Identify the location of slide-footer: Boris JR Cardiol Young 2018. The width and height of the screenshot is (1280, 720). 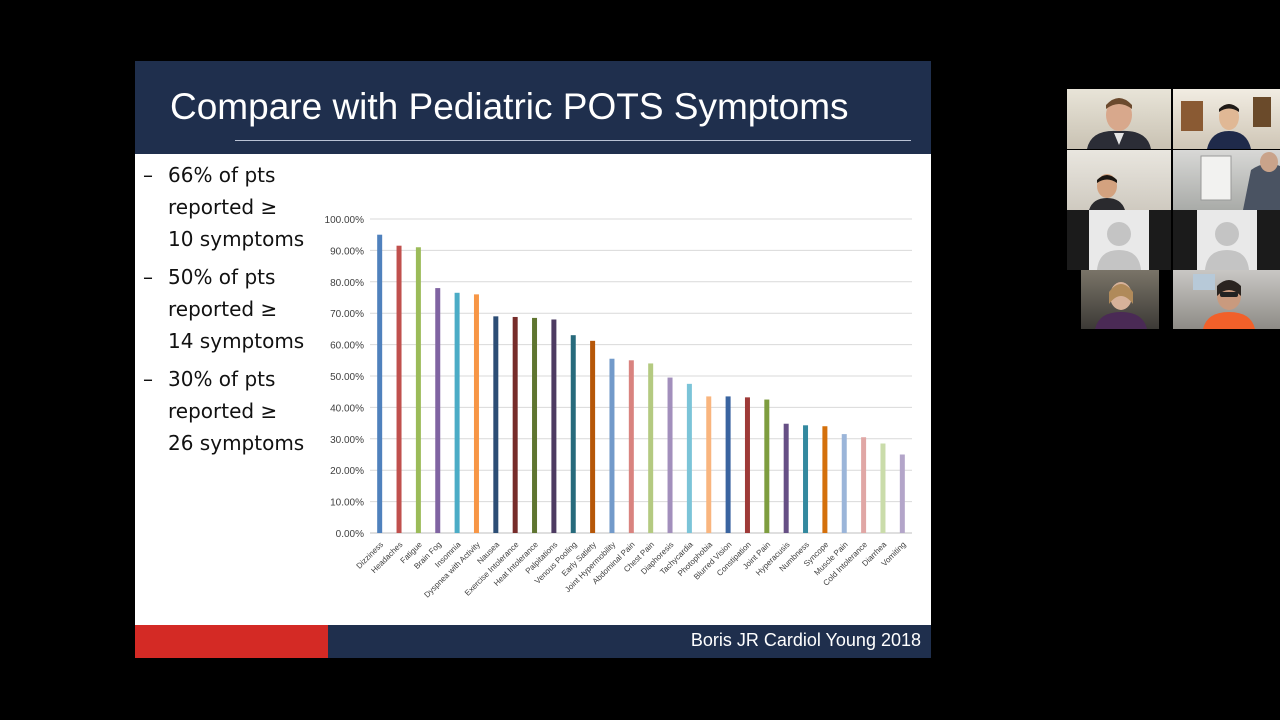
(629, 641).